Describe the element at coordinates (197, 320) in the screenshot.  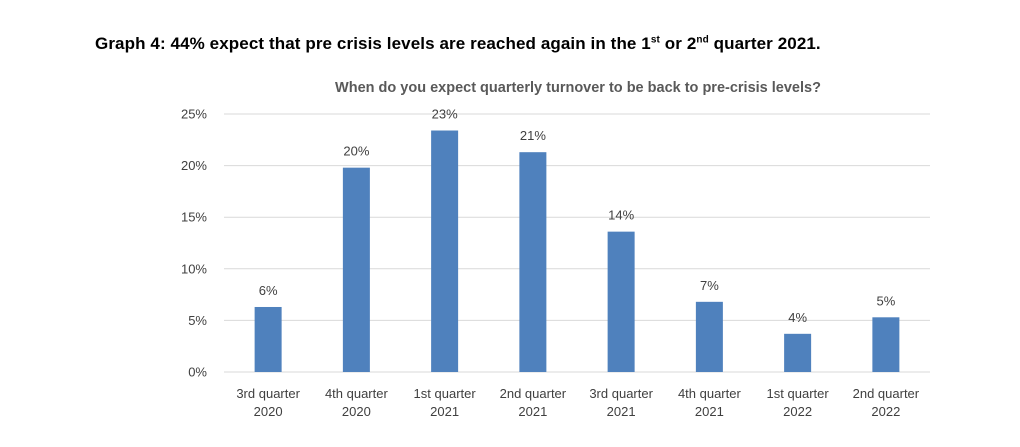
I see `y-tick-label: 5%` at that location.